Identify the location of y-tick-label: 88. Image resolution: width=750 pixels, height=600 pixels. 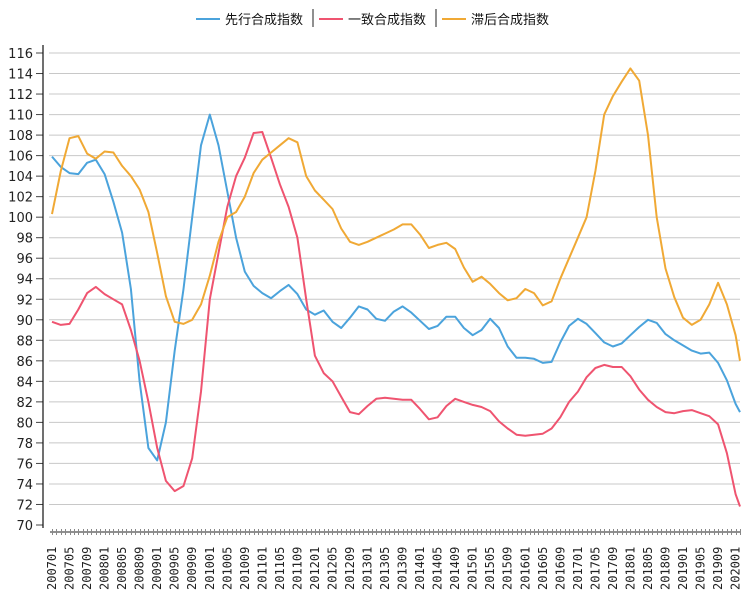
(24, 341).